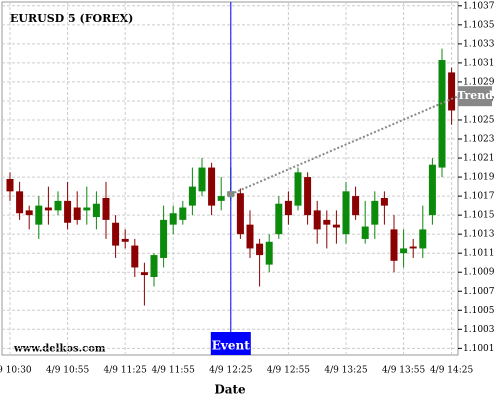  I want to click on y-tick-label: 1.1037, so click(479, 6).